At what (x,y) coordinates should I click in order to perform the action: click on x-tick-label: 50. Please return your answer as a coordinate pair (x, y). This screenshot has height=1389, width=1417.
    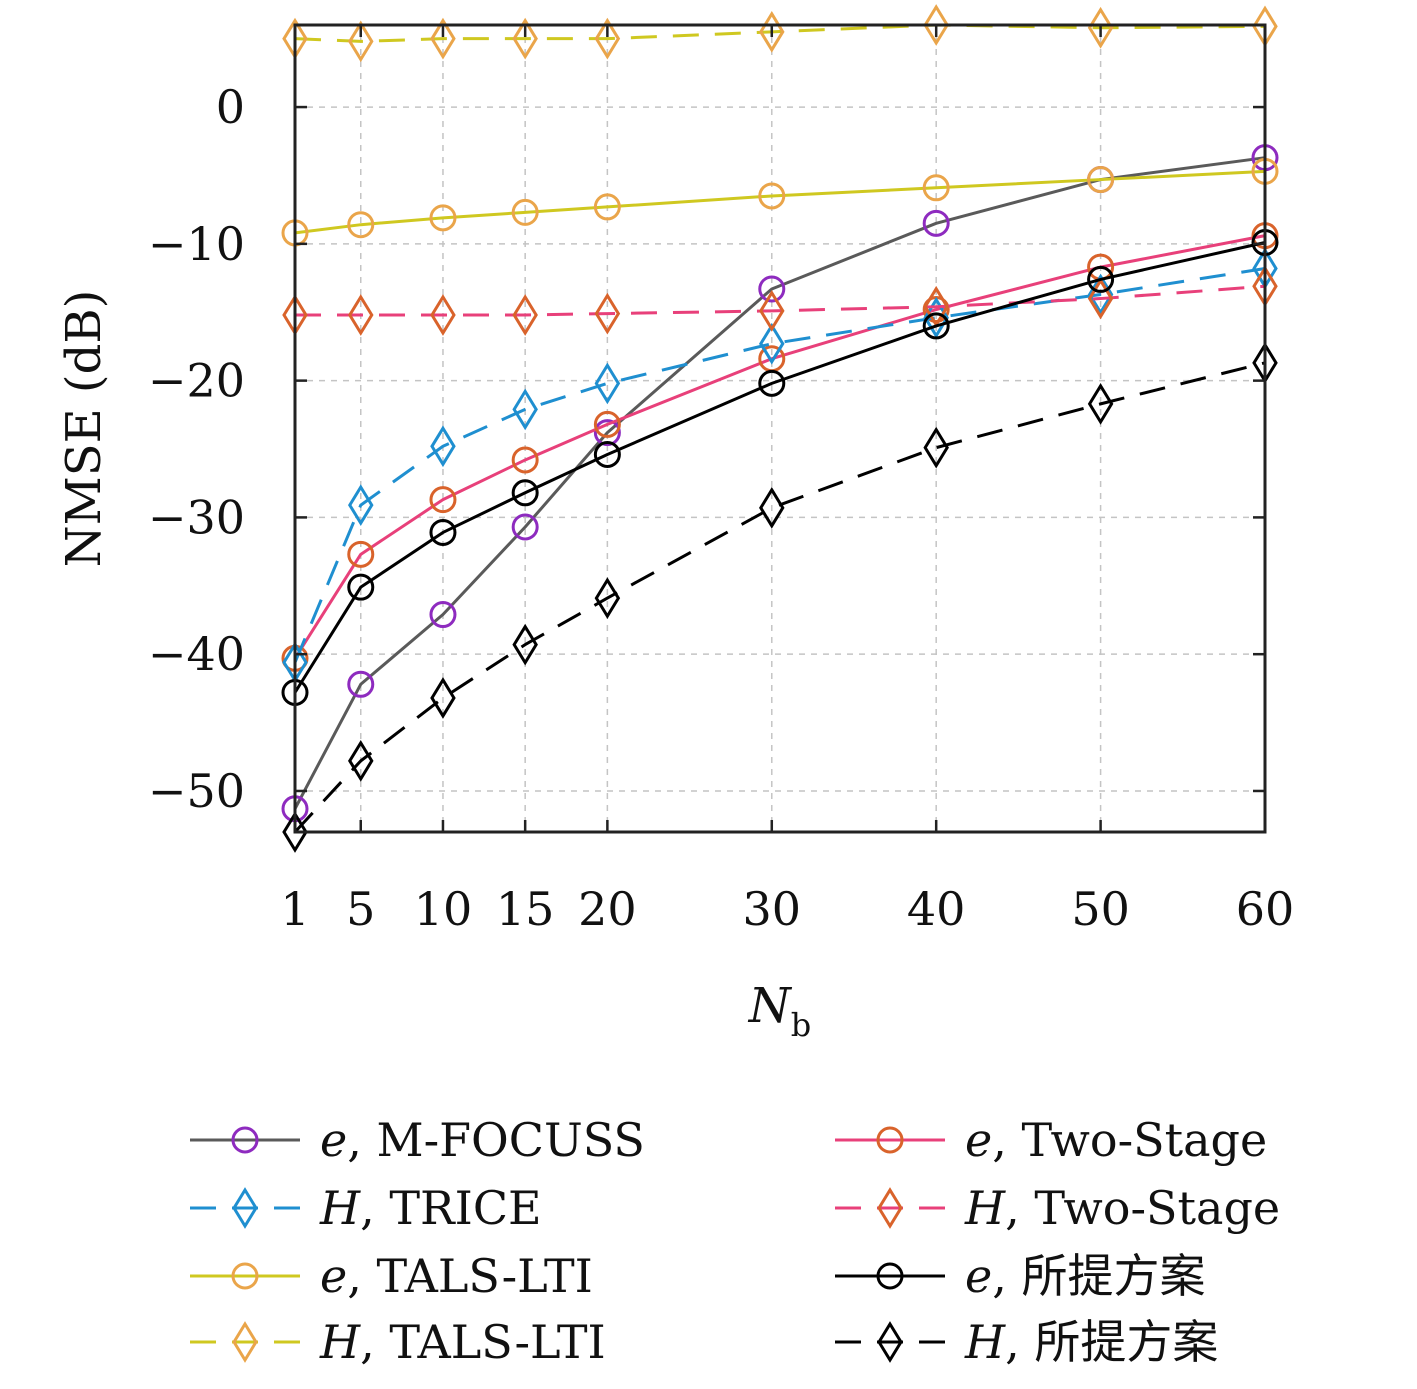
    Looking at the image, I should click on (1100, 909).